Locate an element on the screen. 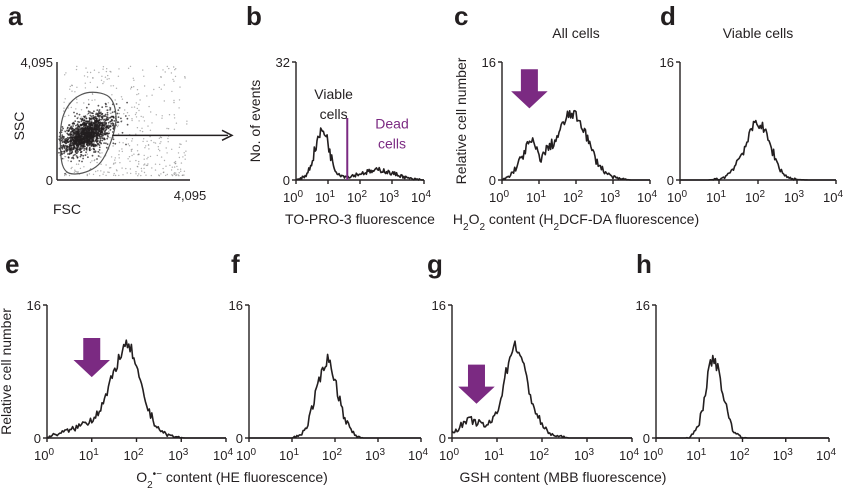  x-tick-label: 10² is located at coordinates (133, 455).